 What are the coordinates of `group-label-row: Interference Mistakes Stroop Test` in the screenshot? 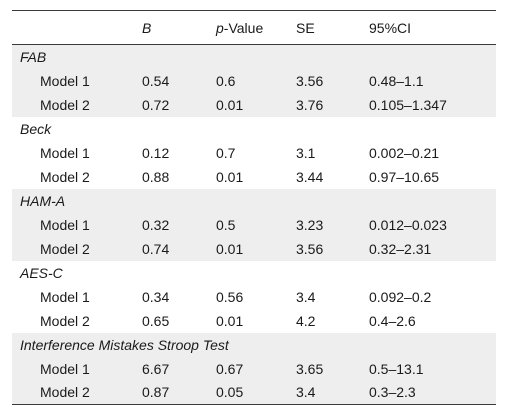 It's located at (254, 344).